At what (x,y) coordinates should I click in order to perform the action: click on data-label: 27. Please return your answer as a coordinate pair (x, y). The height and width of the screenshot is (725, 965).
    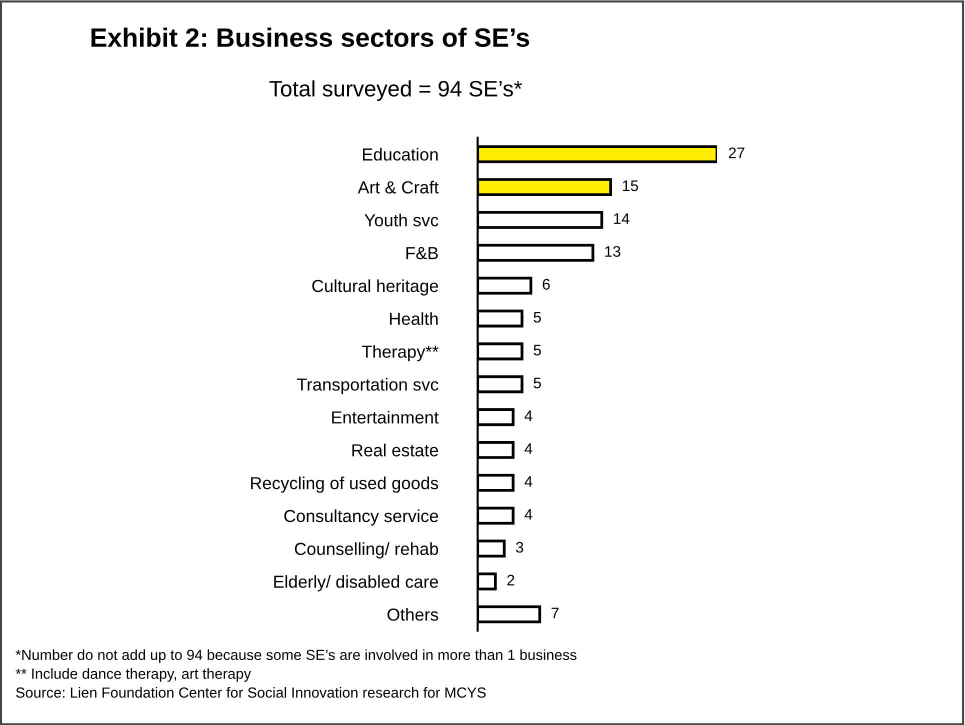
    Looking at the image, I should click on (736, 152).